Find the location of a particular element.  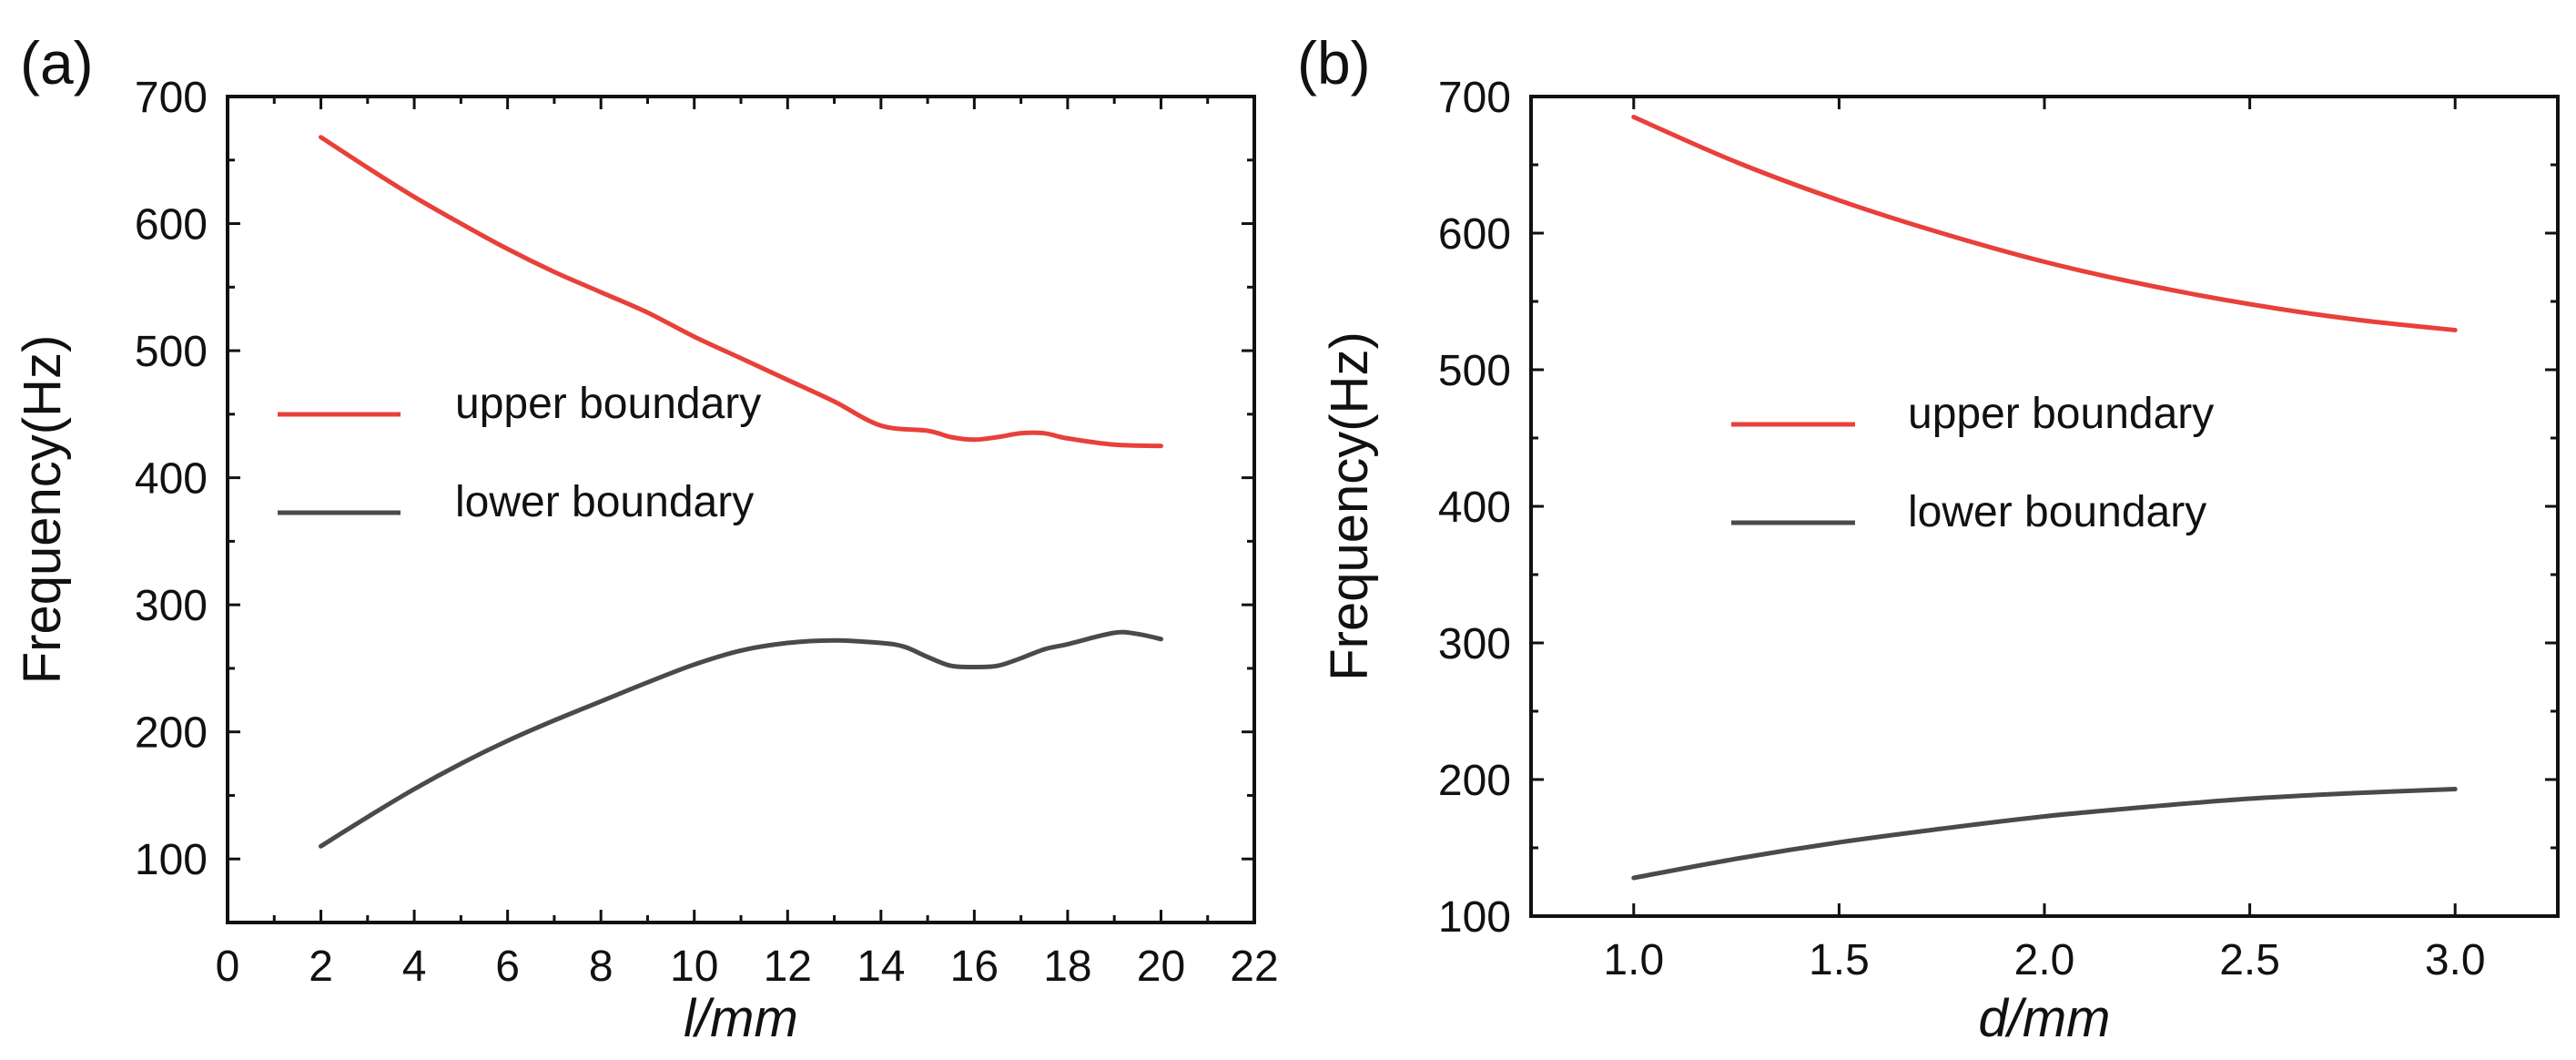

x-axis-title: d/mm is located at coordinates (2045, 1018).